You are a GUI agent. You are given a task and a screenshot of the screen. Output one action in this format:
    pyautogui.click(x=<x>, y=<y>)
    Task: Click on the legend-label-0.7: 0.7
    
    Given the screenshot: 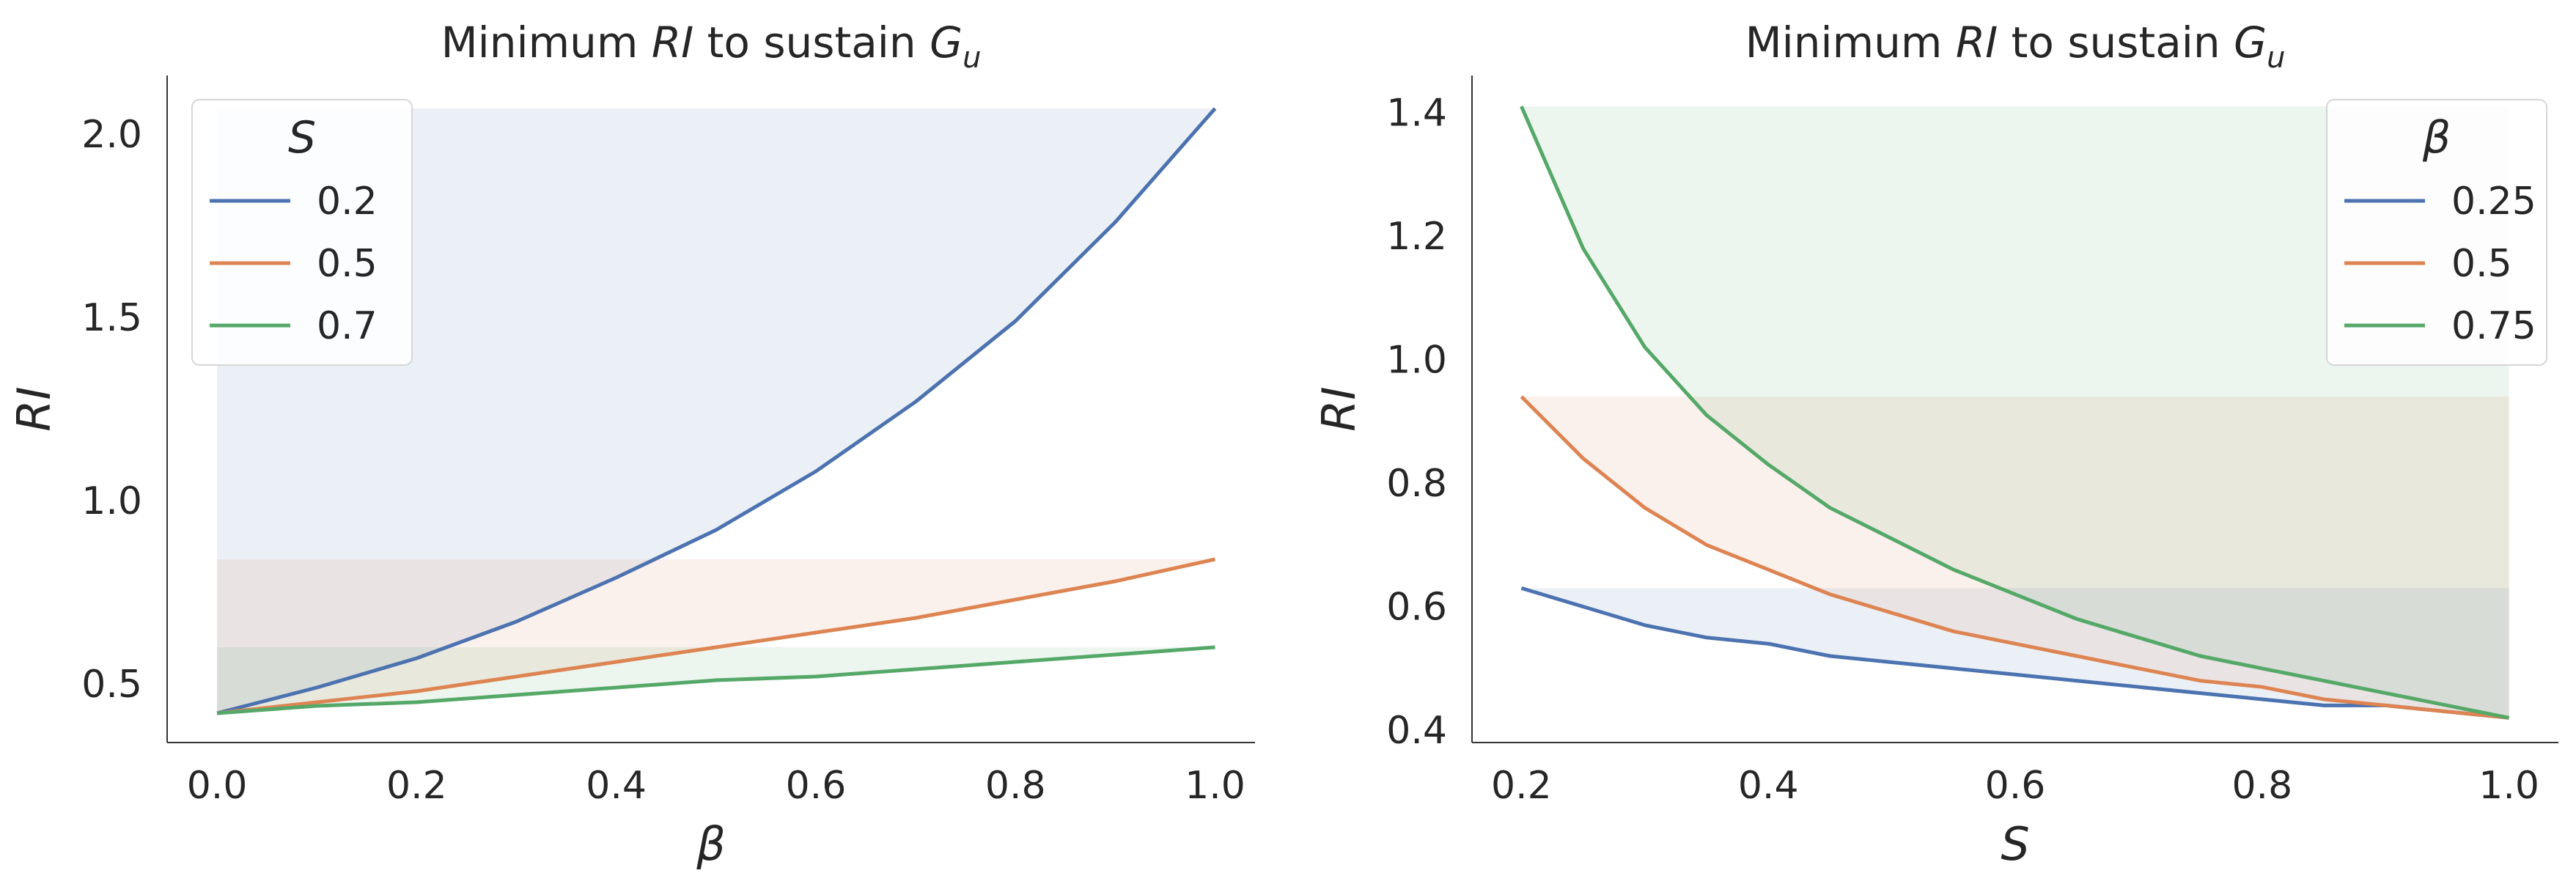 What is the action you would take?
    pyautogui.click(x=347, y=326)
    